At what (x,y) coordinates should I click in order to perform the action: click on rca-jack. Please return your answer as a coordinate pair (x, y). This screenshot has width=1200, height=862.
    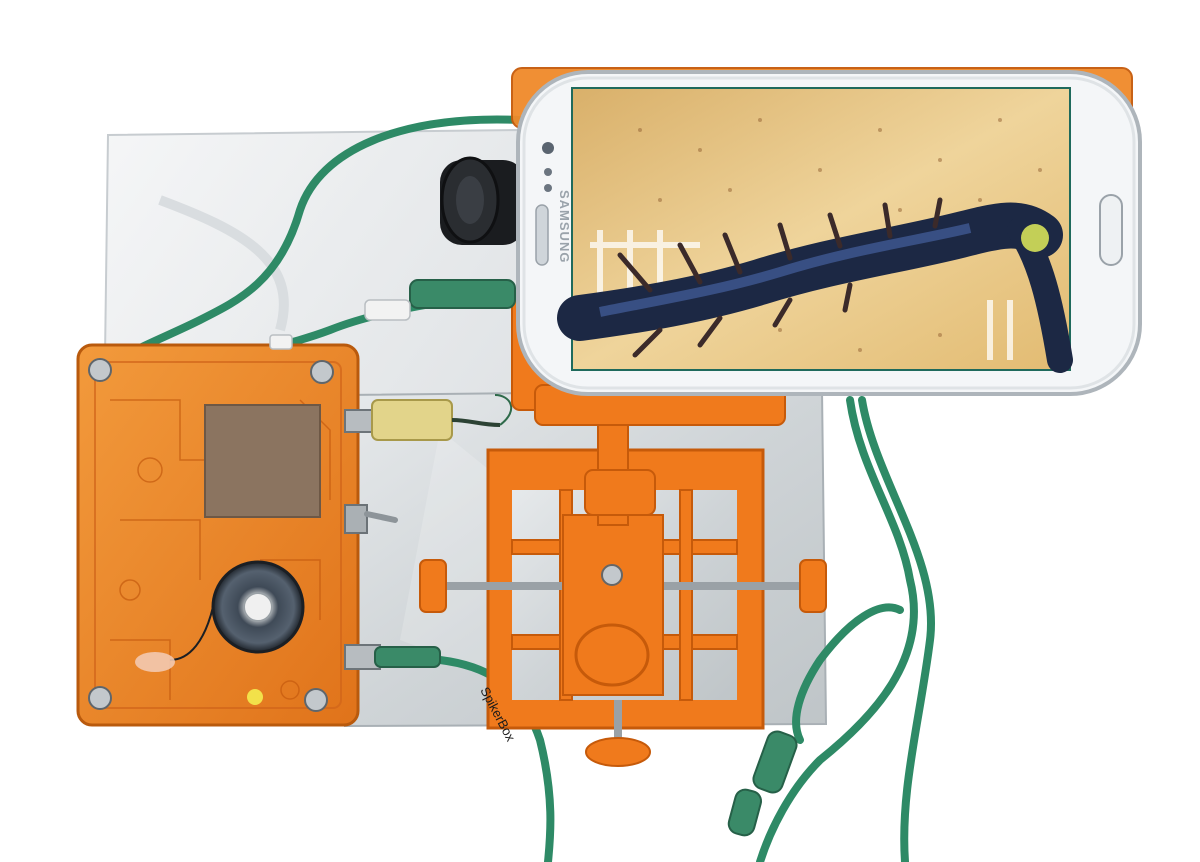
    Looking at the image, I should click on (428, 417).